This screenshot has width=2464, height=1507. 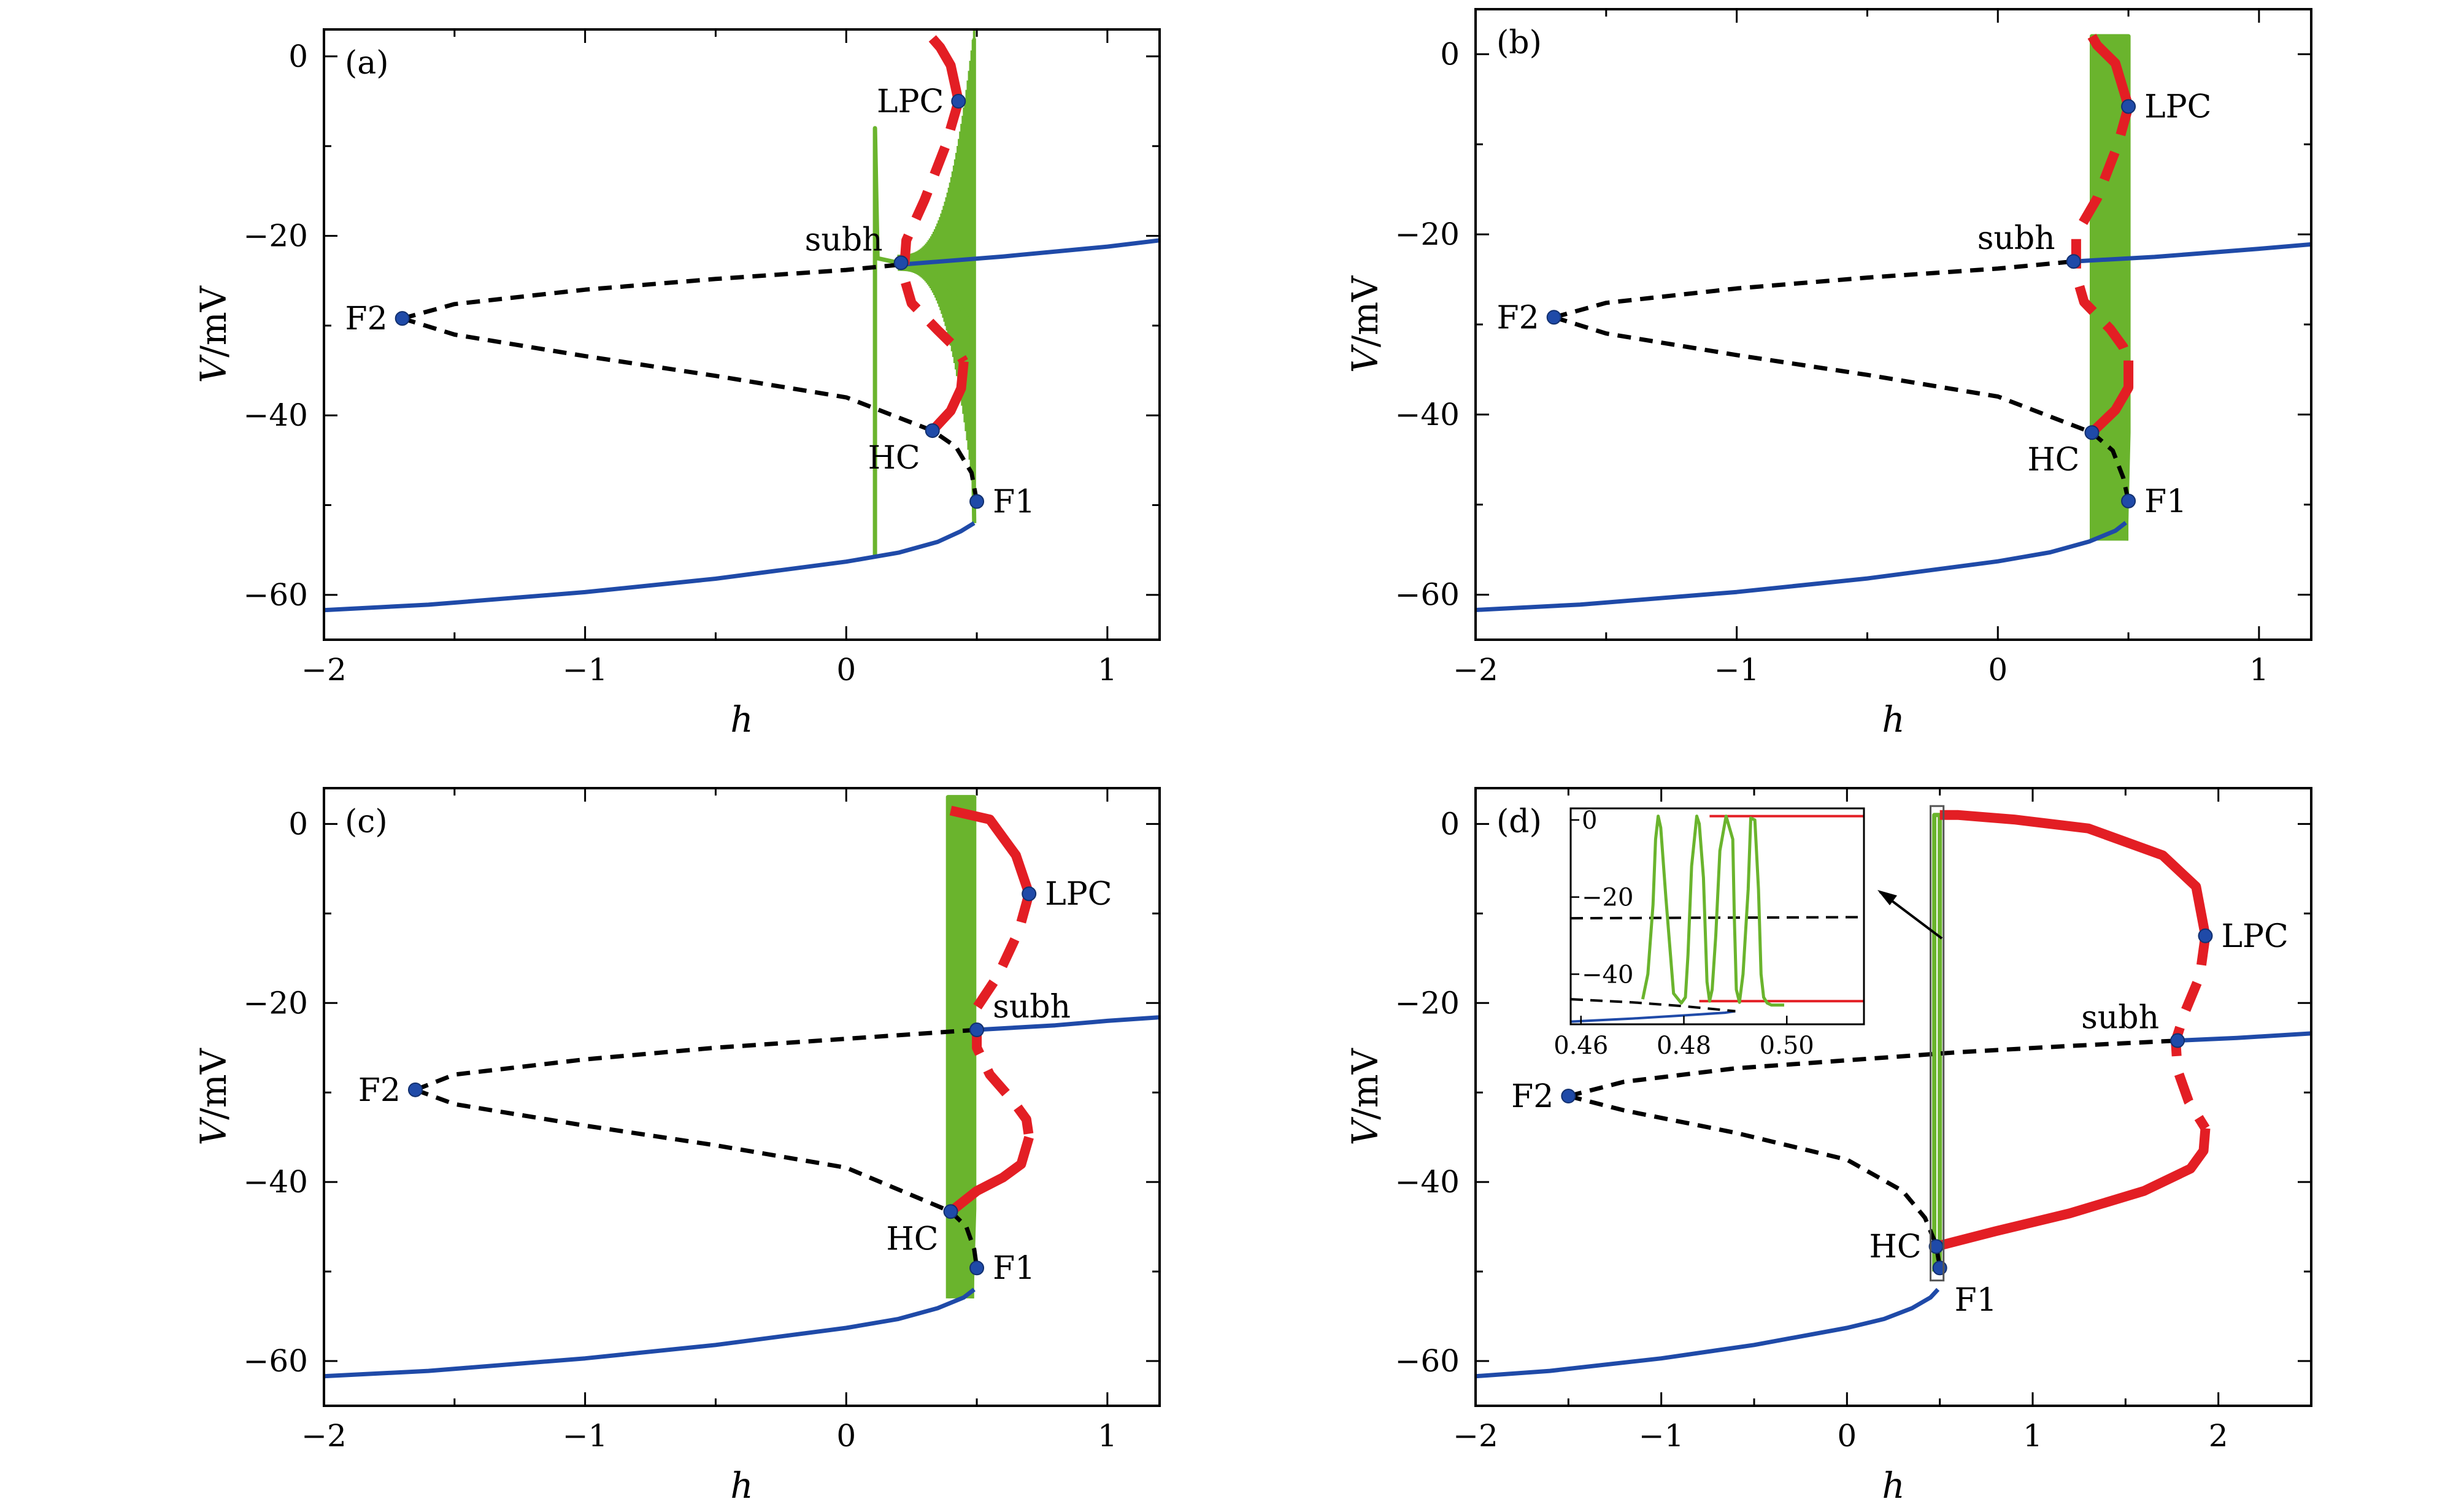 What do you see at coordinates (214, 1131) in the screenshot?
I see `y-axis-label-var: V` at bounding box center [214, 1131].